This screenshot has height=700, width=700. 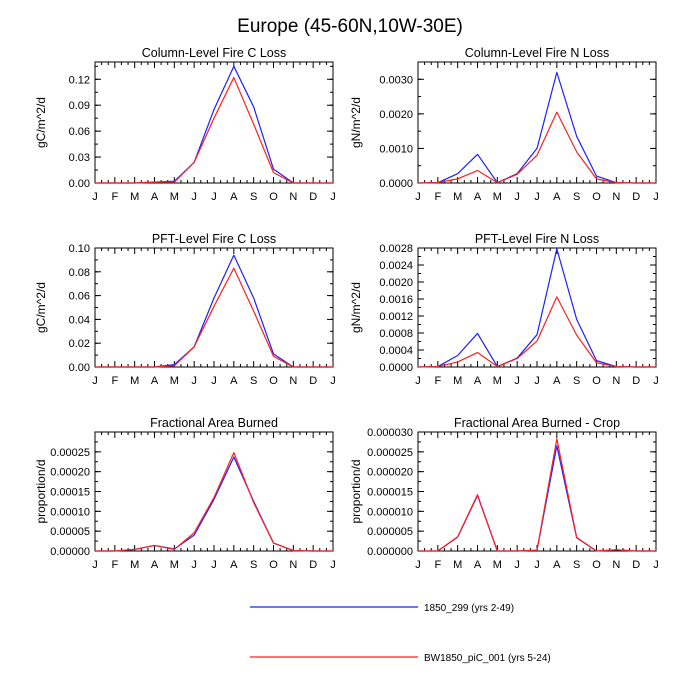 What do you see at coordinates (390, 473) in the screenshot?
I see `y-tick-label: 0.000020` at bounding box center [390, 473].